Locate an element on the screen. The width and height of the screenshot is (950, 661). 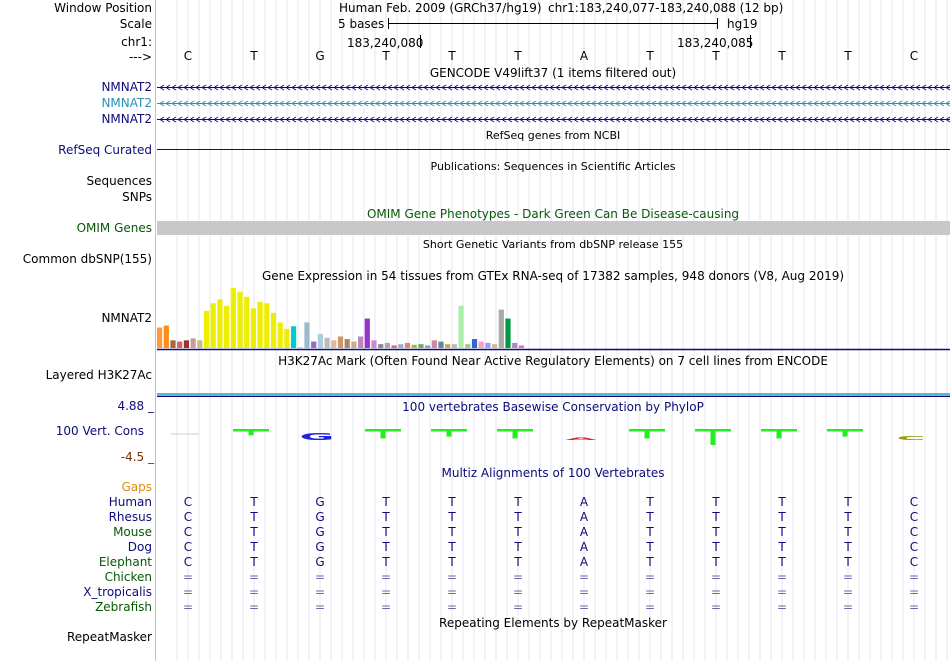
gencode-title: GENCODE V49lift37 (1 items filtered out) is located at coordinates (553, 73).